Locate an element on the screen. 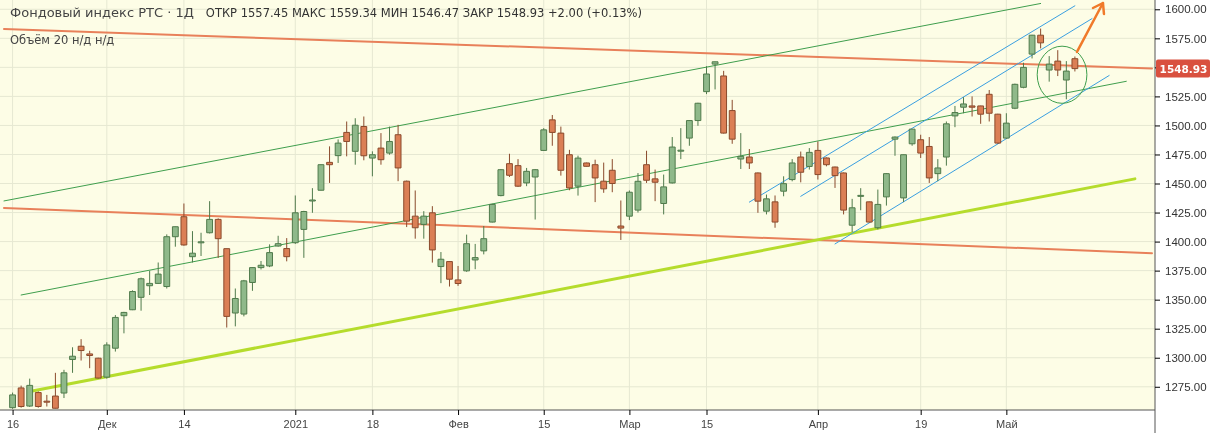 Image resolution: width=1210 pixels, height=433 pixels. x-tick-label: Апр is located at coordinates (818, 423).